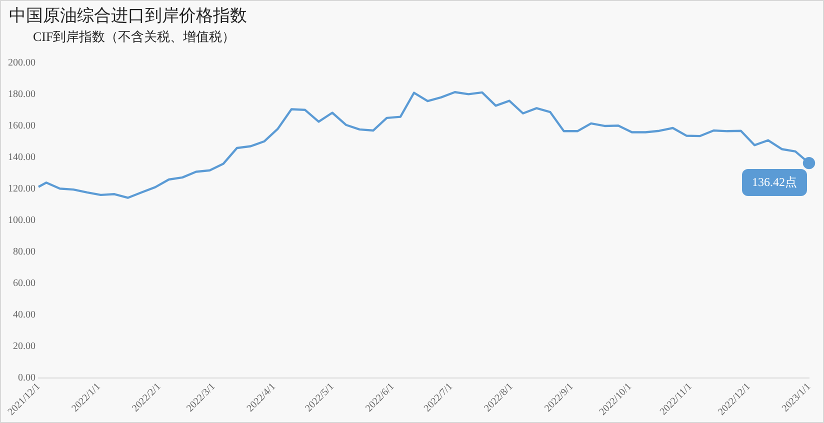  What do you see at coordinates (27, 378) in the screenshot?
I see `y-tick-label: 0.00` at bounding box center [27, 378].